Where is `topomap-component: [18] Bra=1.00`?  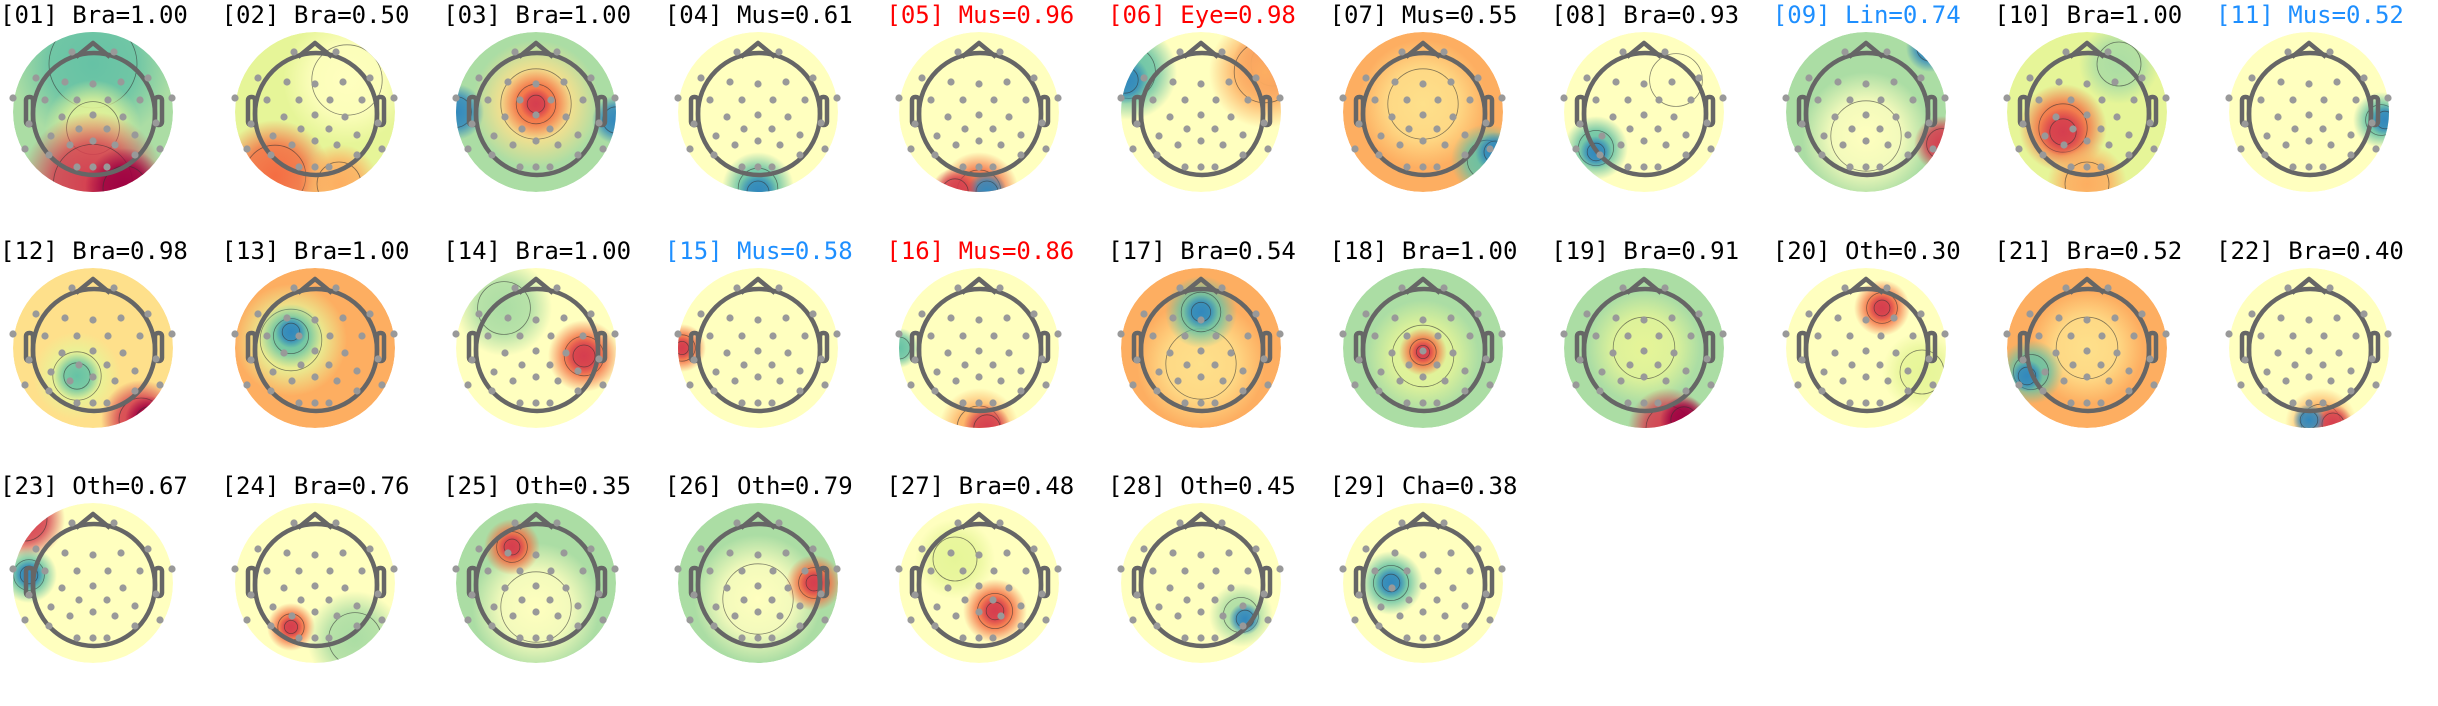 topomap-component: [18] Bra=1.00 is located at coordinates (1441, 353).